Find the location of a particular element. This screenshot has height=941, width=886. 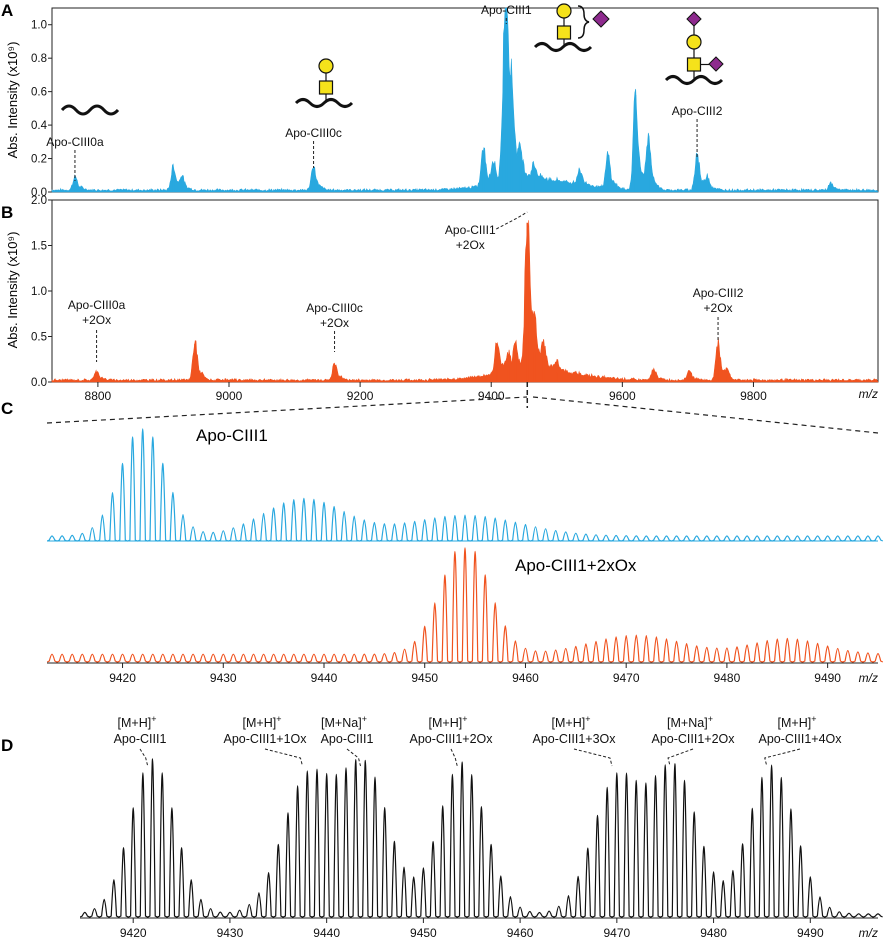

panel-label-c: C is located at coordinates (7, 408).